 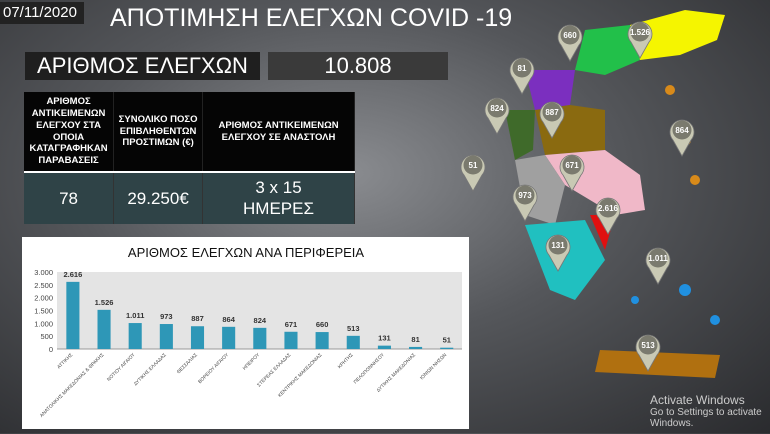 What do you see at coordinates (648, 345) in the screenshot?
I see `pin-label: 513` at bounding box center [648, 345].